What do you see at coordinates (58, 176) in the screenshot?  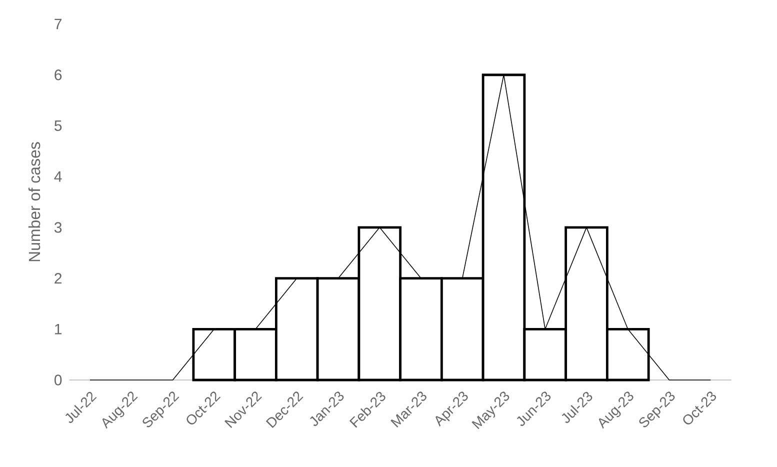 I see `y-tick-label: 4` at bounding box center [58, 176].